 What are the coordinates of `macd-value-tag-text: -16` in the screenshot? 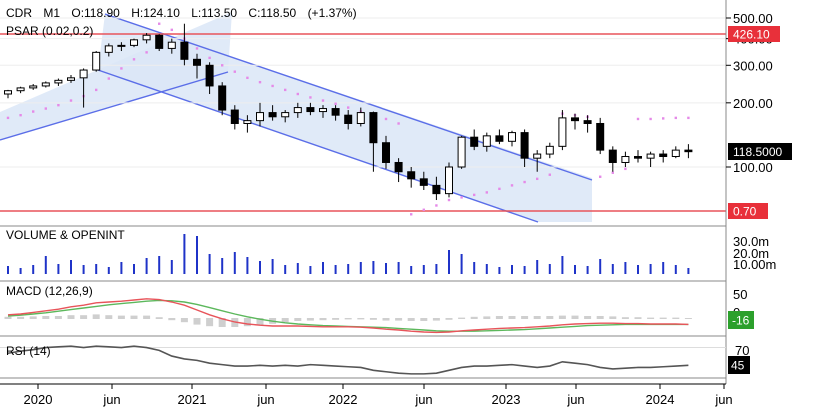 It's located at (741, 321).